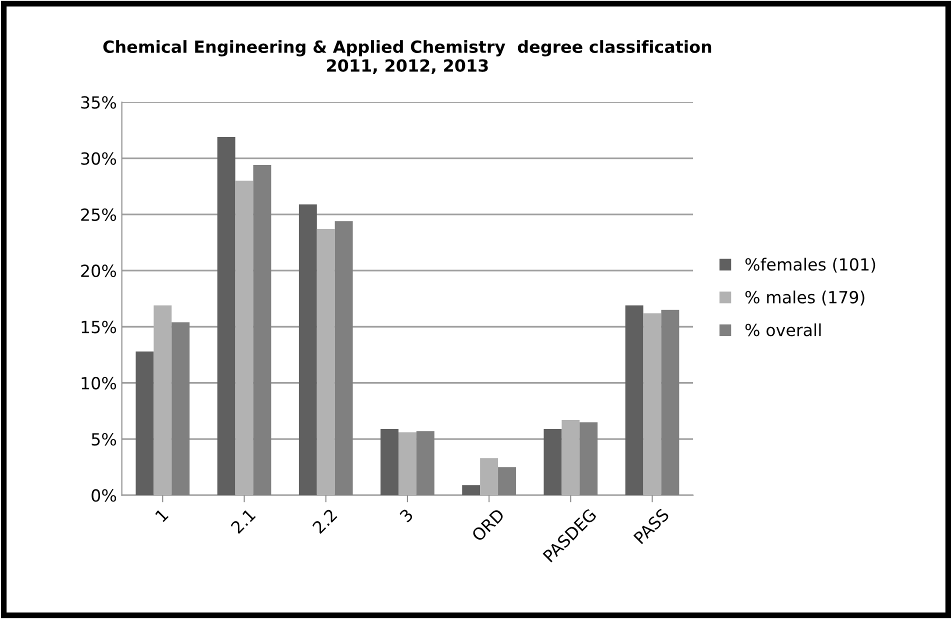 The image size is (952, 619). I want to click on legend-label: % males (179), so click(804, 298).